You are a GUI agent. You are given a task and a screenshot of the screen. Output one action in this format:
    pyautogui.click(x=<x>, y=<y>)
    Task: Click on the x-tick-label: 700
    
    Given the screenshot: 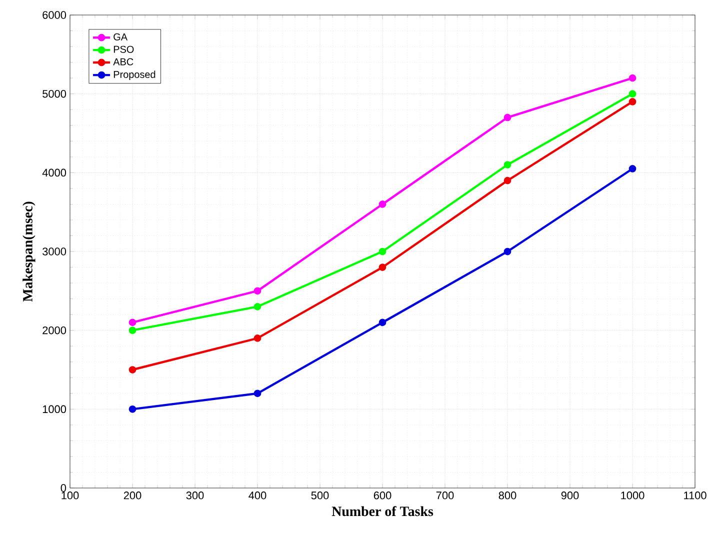 What is the action you would take?
    pyautogui.click(x=445, y=496)
    